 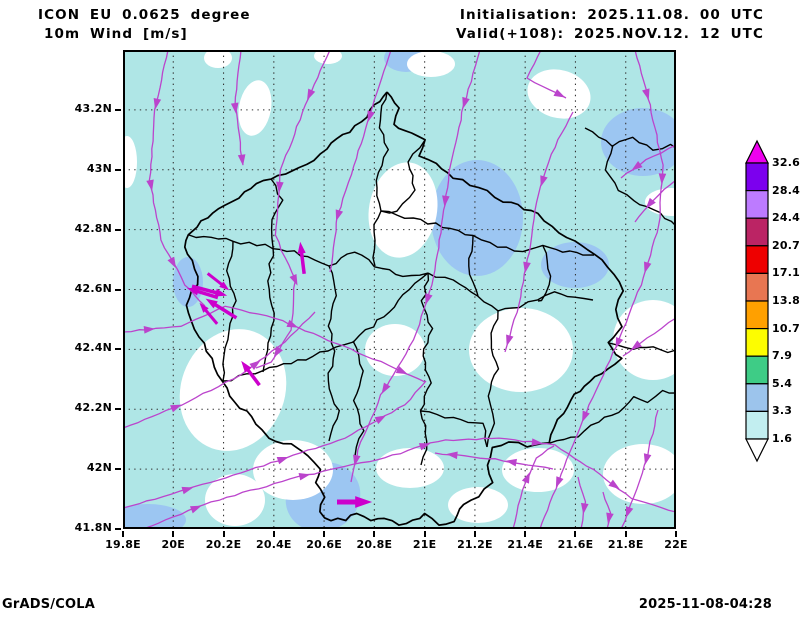 I want to click on shade-below-1.6-blob-8, so click(x=403, y=210).